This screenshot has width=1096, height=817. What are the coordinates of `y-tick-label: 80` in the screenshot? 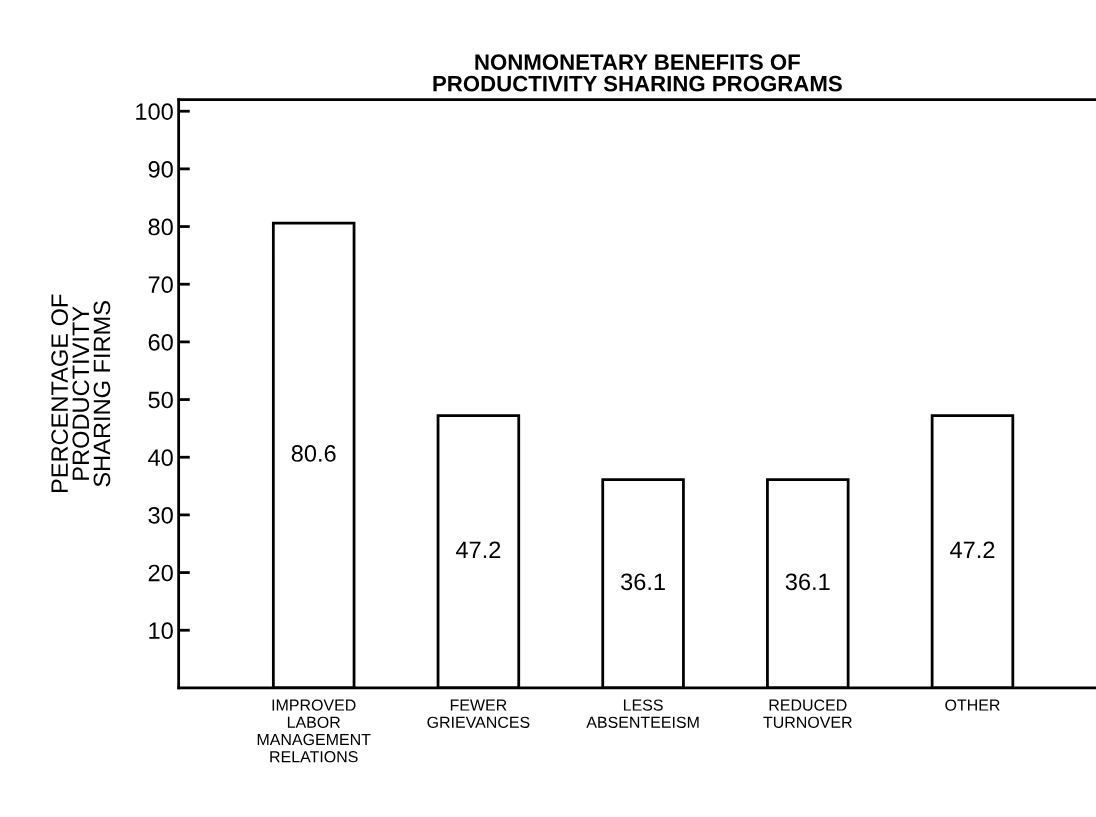 It's located at (160, 227).